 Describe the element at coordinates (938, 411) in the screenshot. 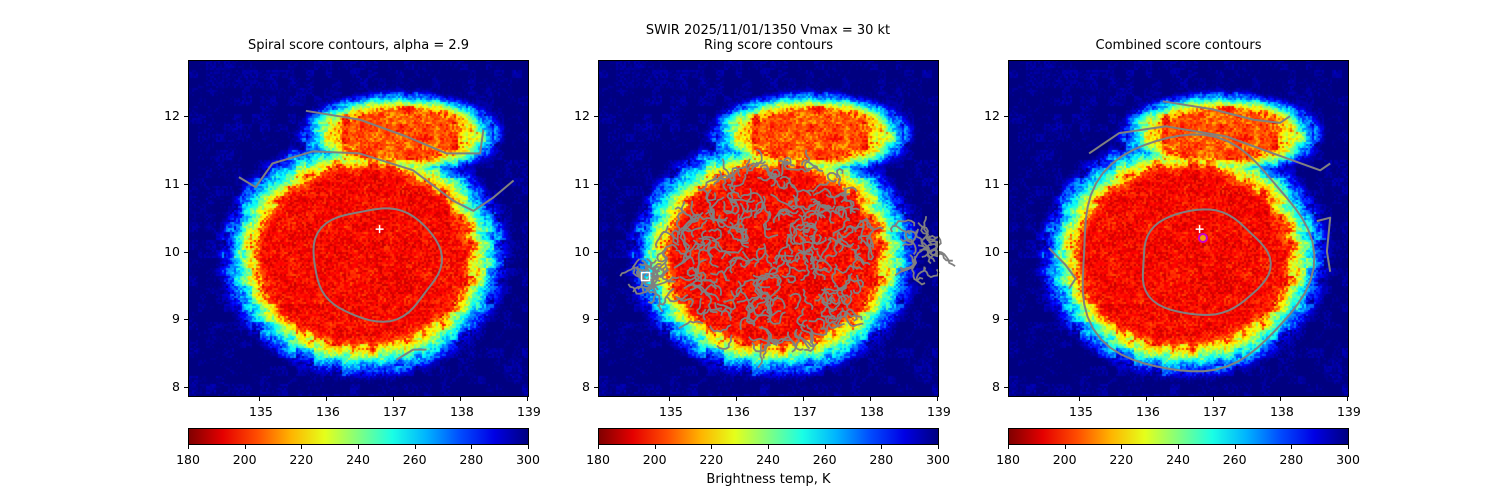

I see `x-tick-label: 139` at that location.